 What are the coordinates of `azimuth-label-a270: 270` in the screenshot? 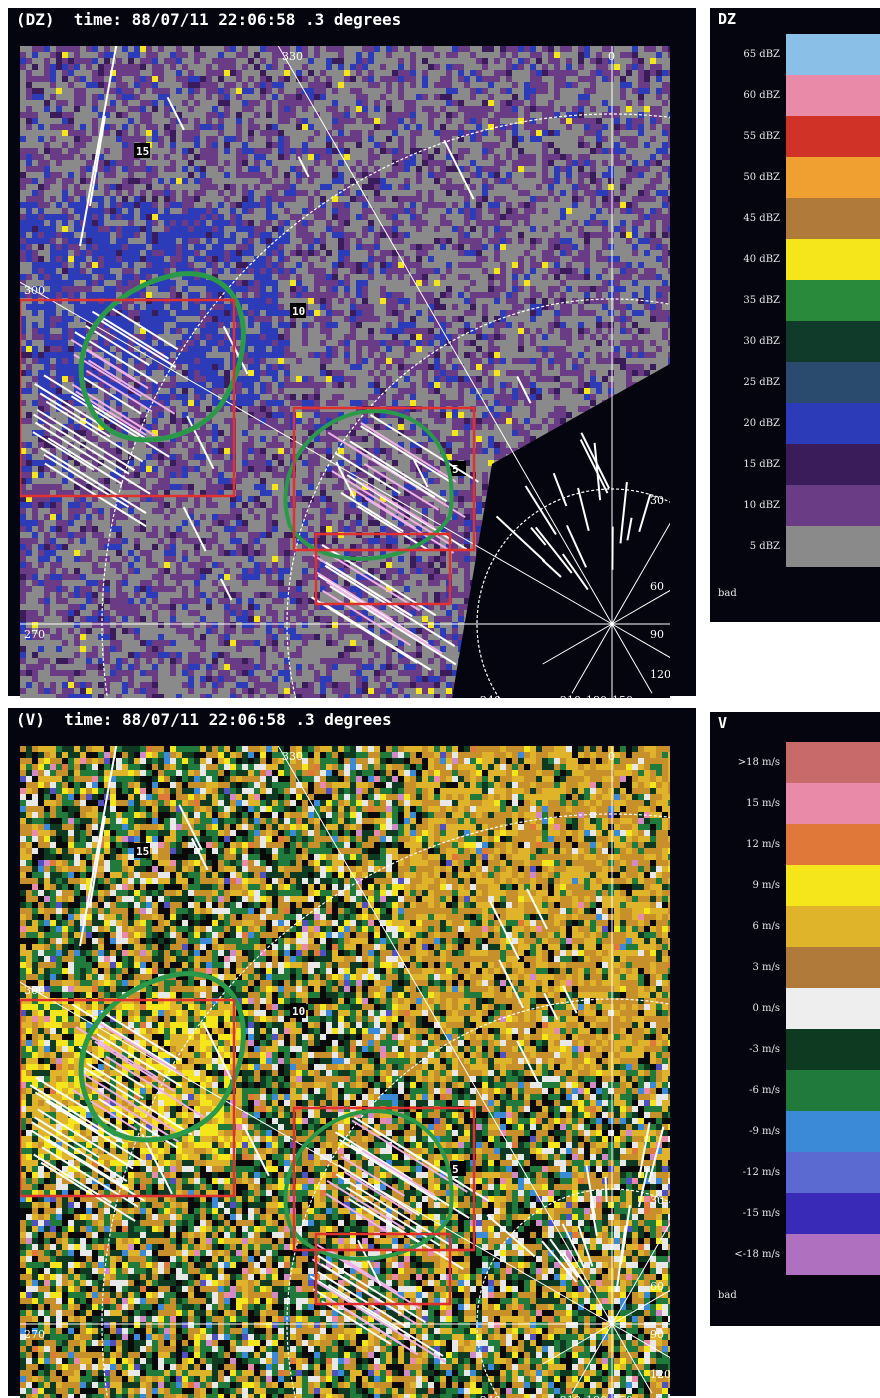 It's located at (34, 634).